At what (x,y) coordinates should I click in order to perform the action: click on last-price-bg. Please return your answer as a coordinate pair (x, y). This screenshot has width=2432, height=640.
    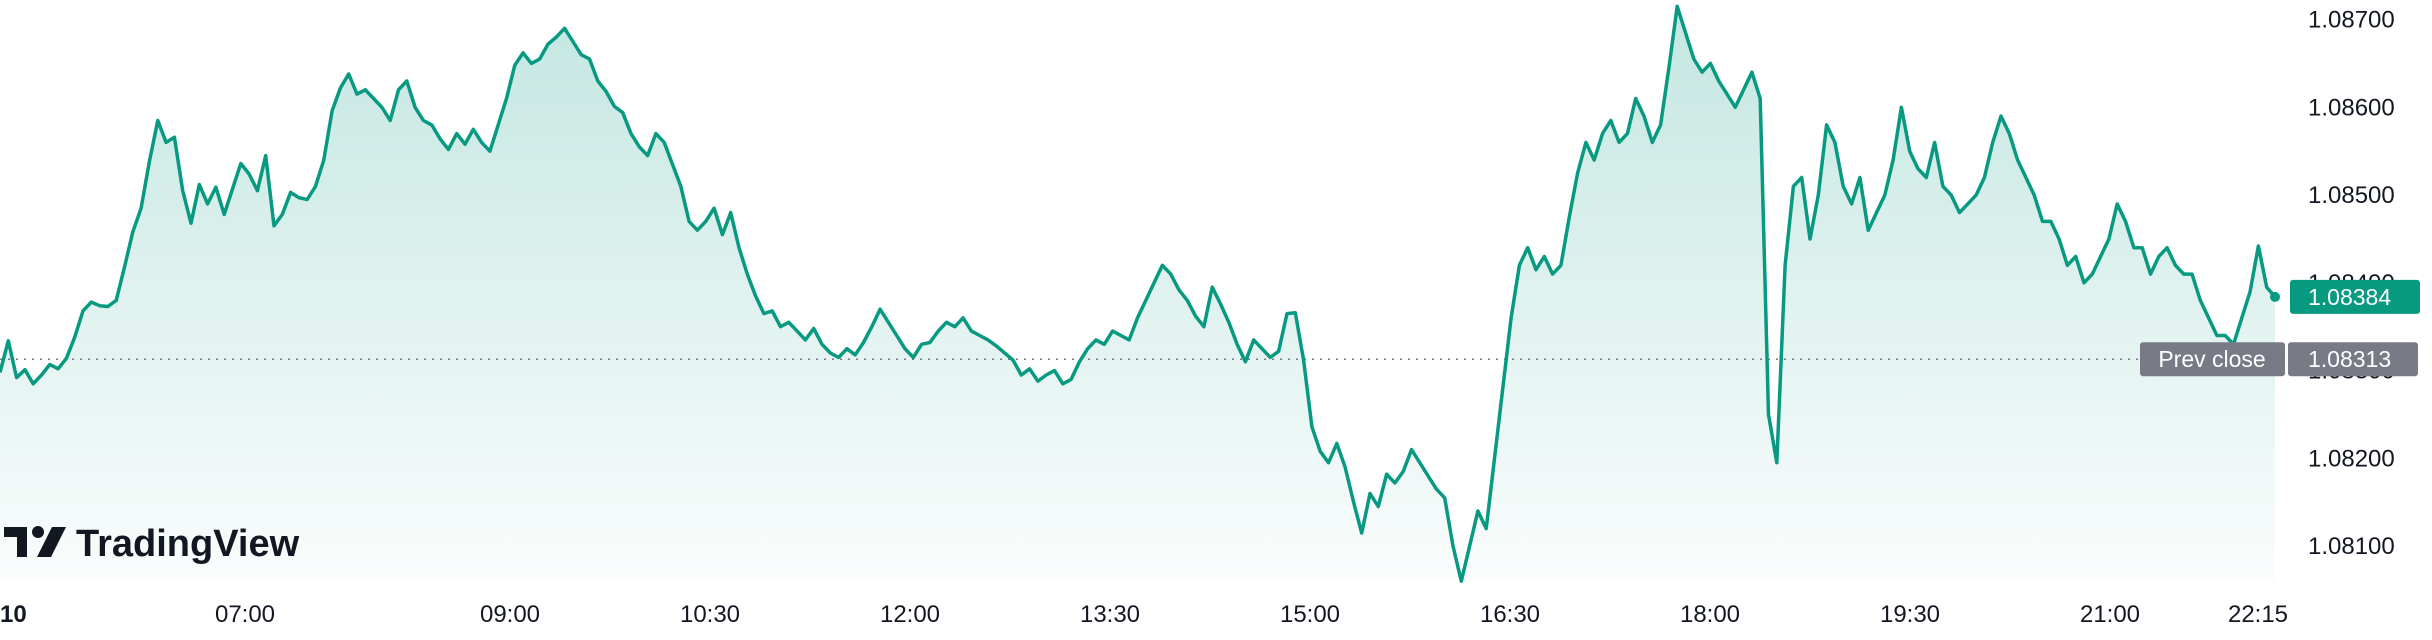
    Looking at the image, I should click on (2355, 296).